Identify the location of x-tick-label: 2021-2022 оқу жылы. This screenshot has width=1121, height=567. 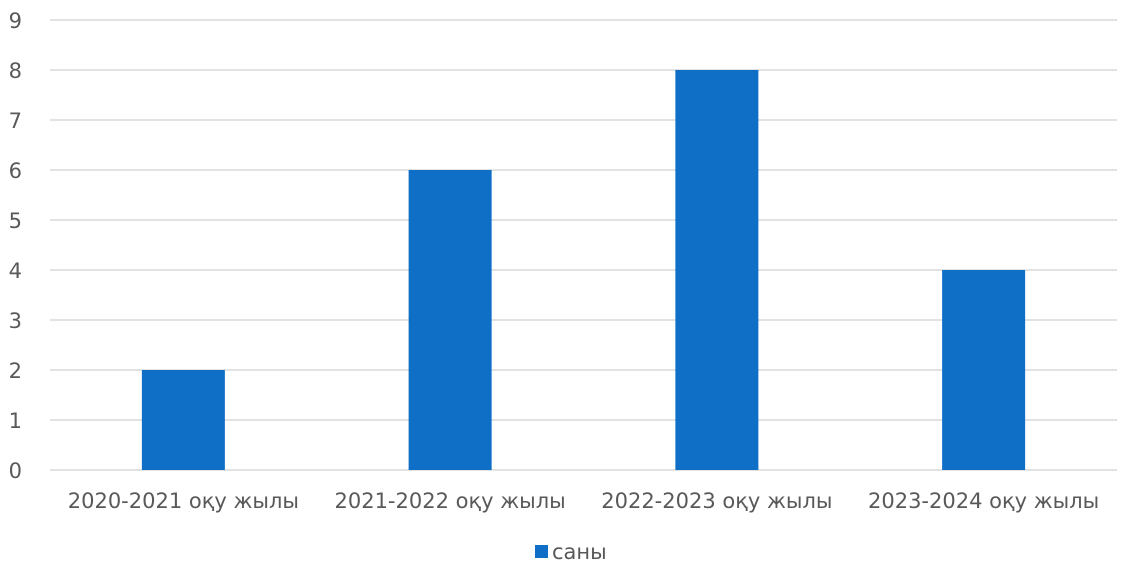
(449, 501).